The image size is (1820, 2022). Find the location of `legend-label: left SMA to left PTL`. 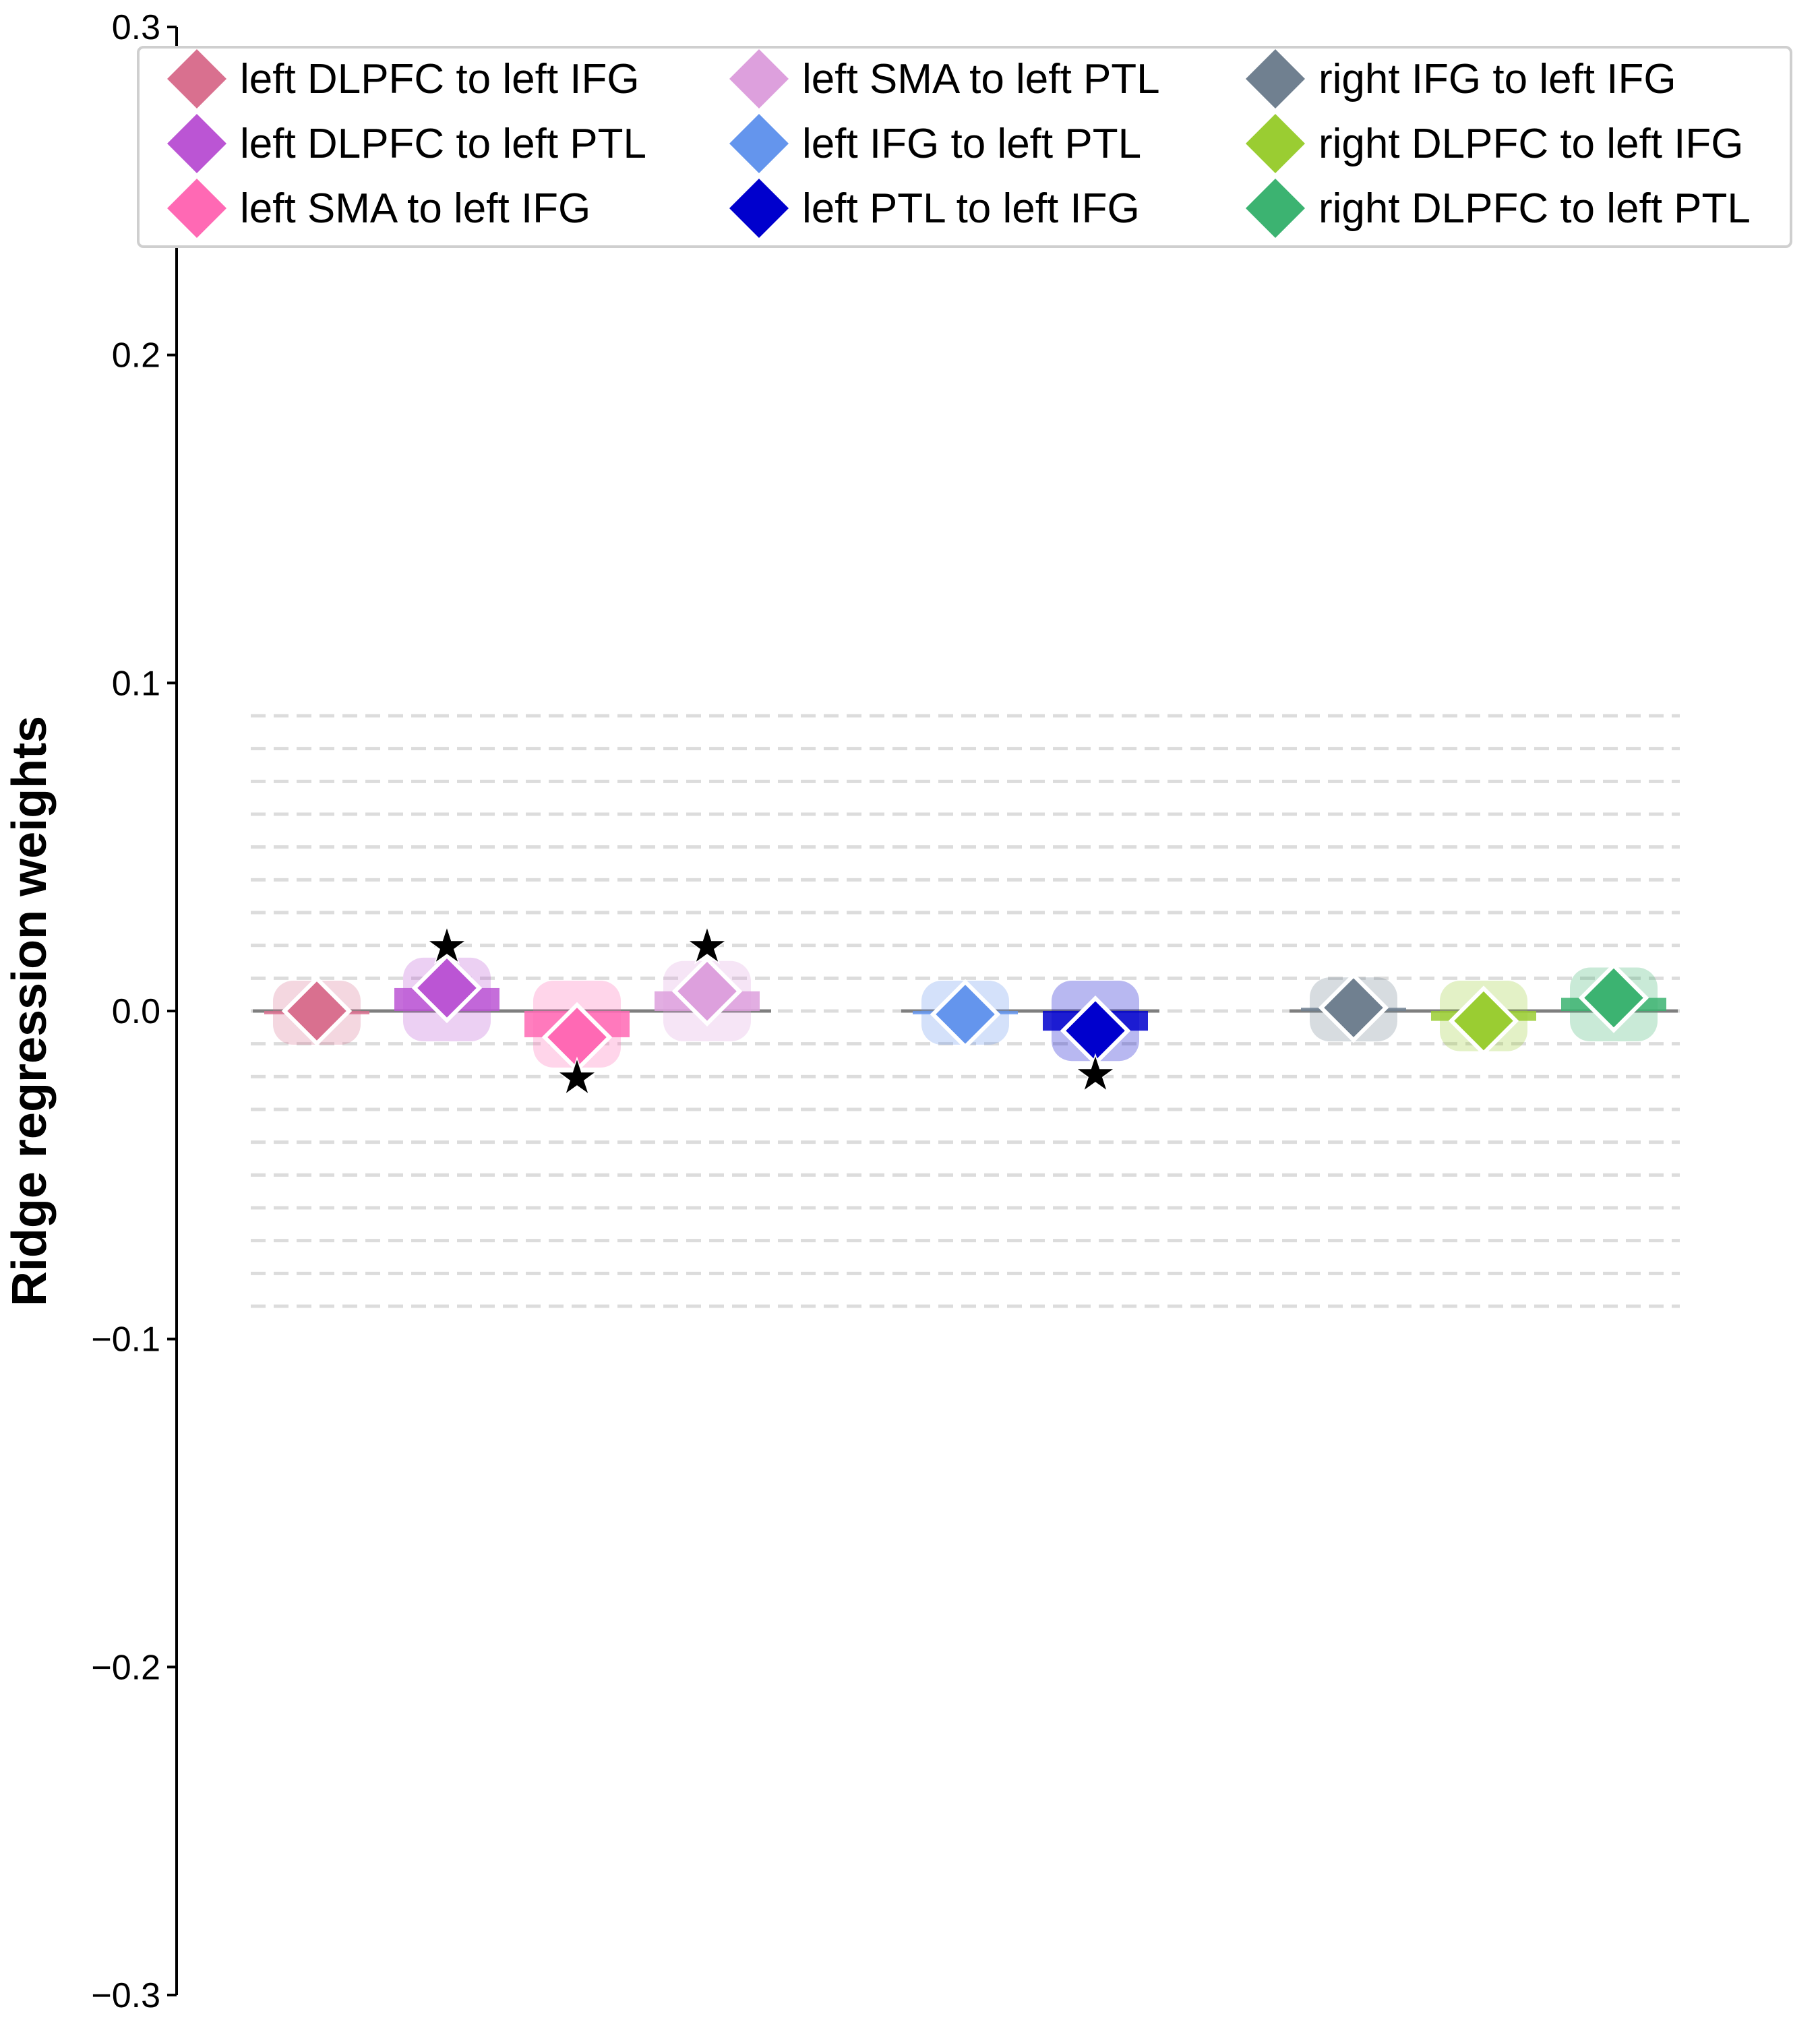

legend-label: left SMA to left PTL is located at coordinates (981, 79).